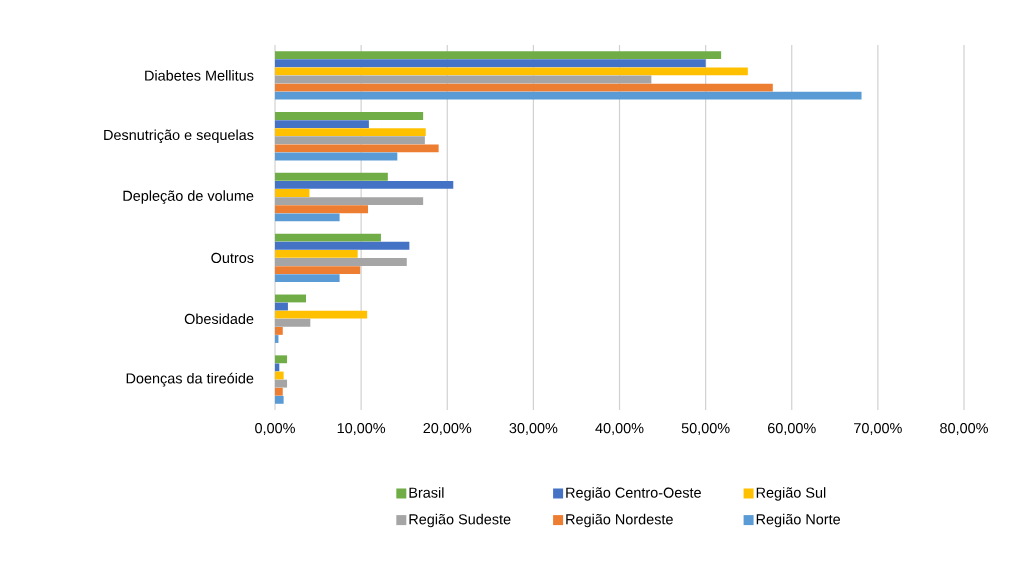 Image resolution: width=1014 pixels, height=563 pixels. I want to click on legend-label: Região Nordeste, so click(619, 520).